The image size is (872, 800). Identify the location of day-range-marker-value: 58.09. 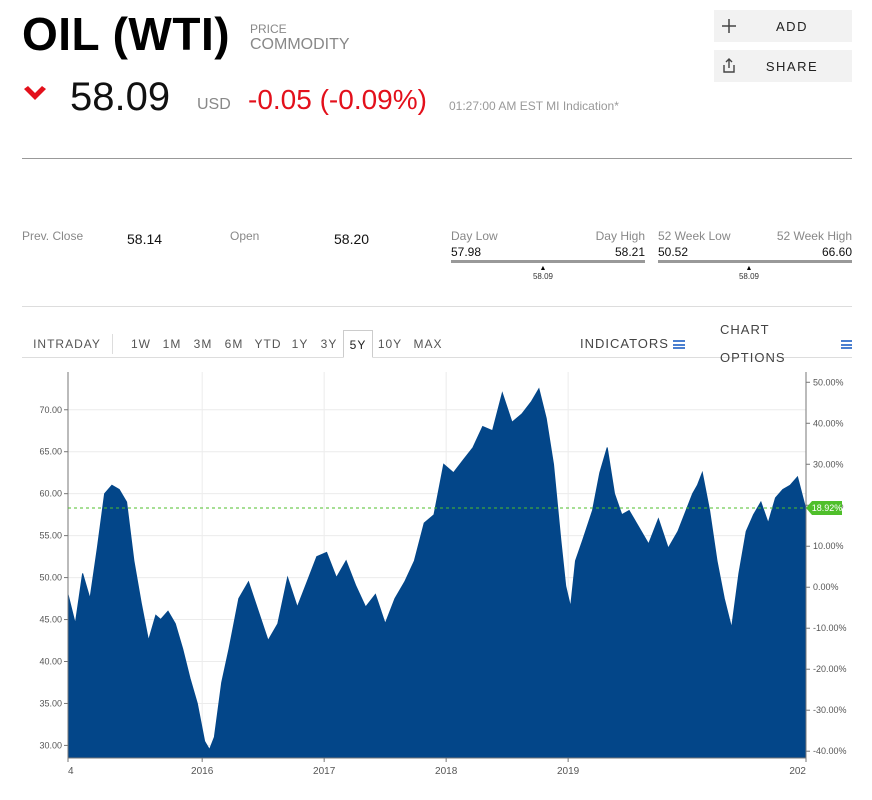
(543, 276).